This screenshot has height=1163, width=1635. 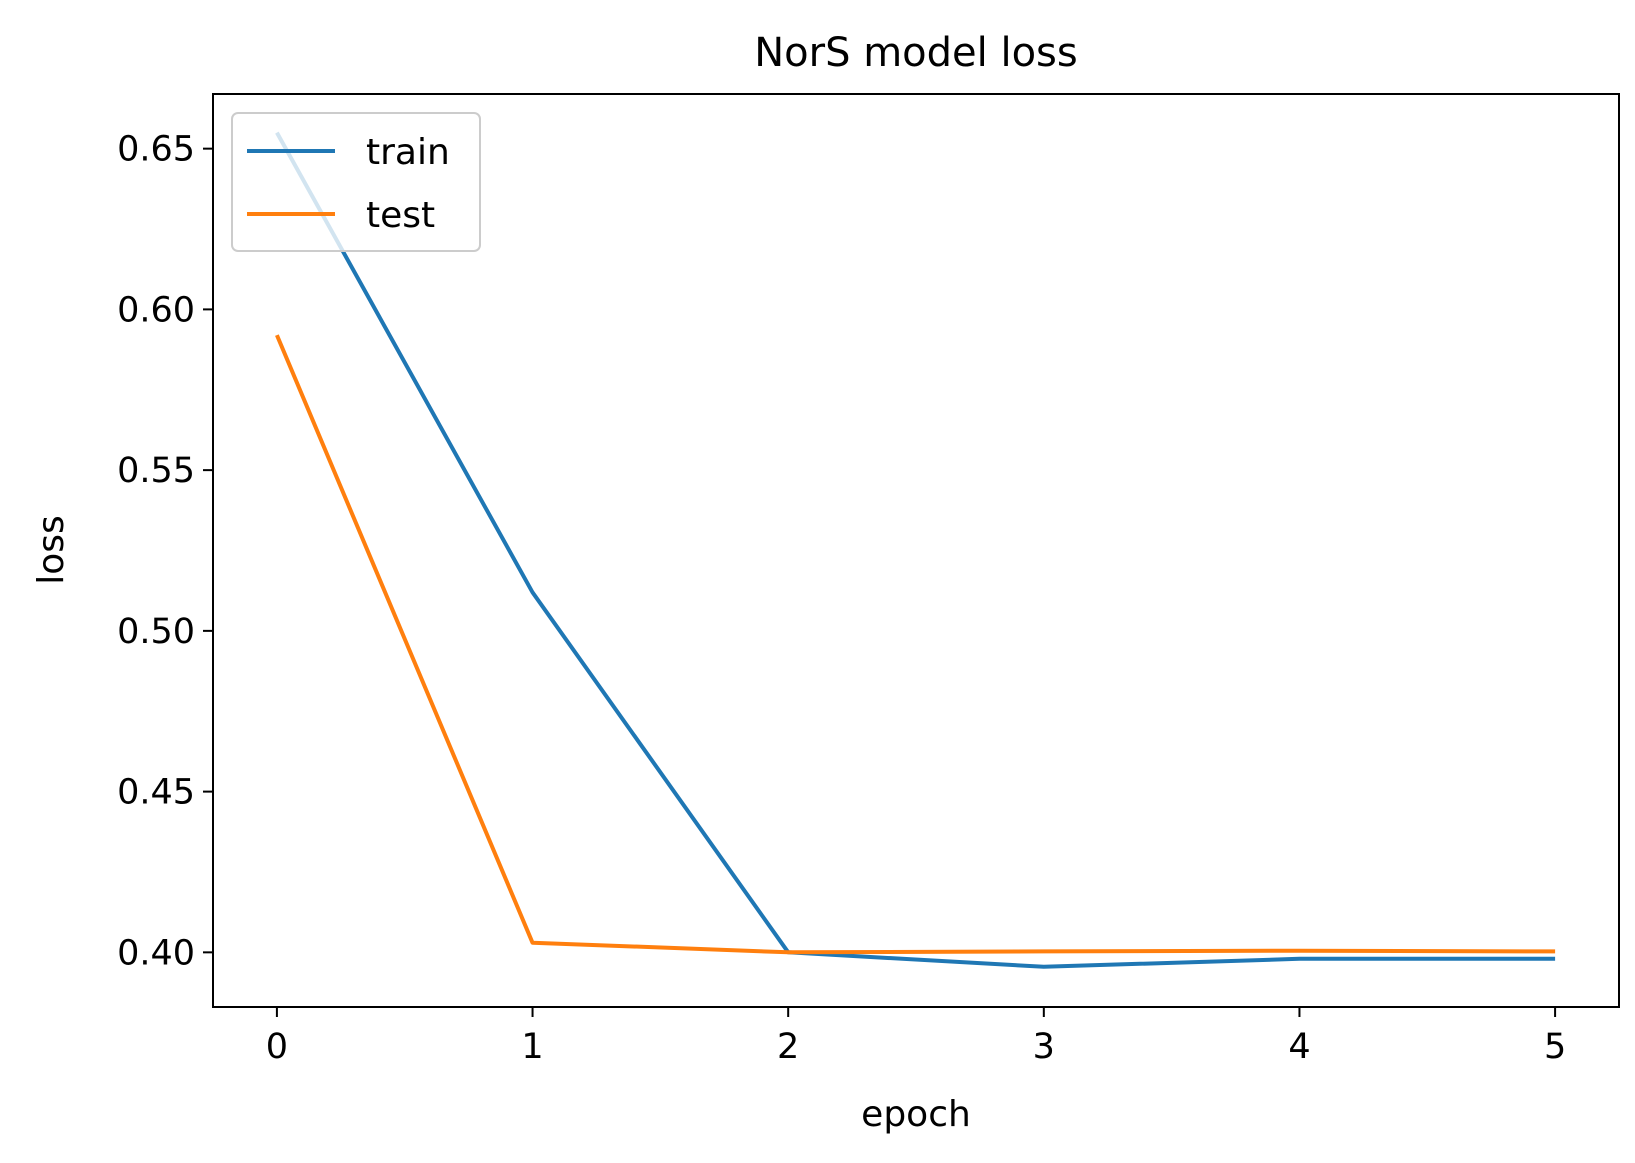 What do you see at coordinates (156, 471) in the screenshot?
I see `y-tick-label: 0.55` at bounding box center [156, 471].